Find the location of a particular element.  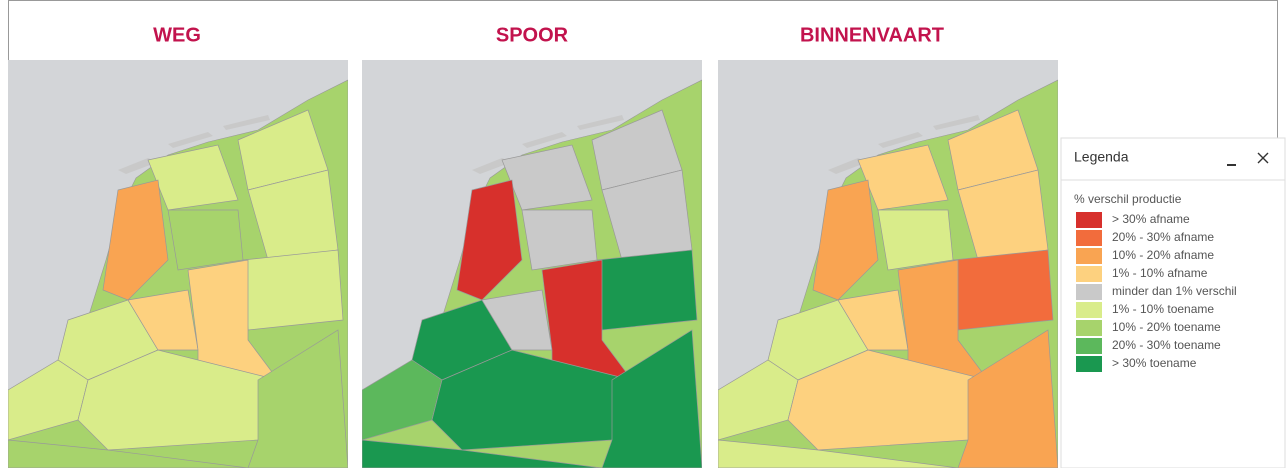

legend-label: > 30% toename is located at coordinates (1154, 363).